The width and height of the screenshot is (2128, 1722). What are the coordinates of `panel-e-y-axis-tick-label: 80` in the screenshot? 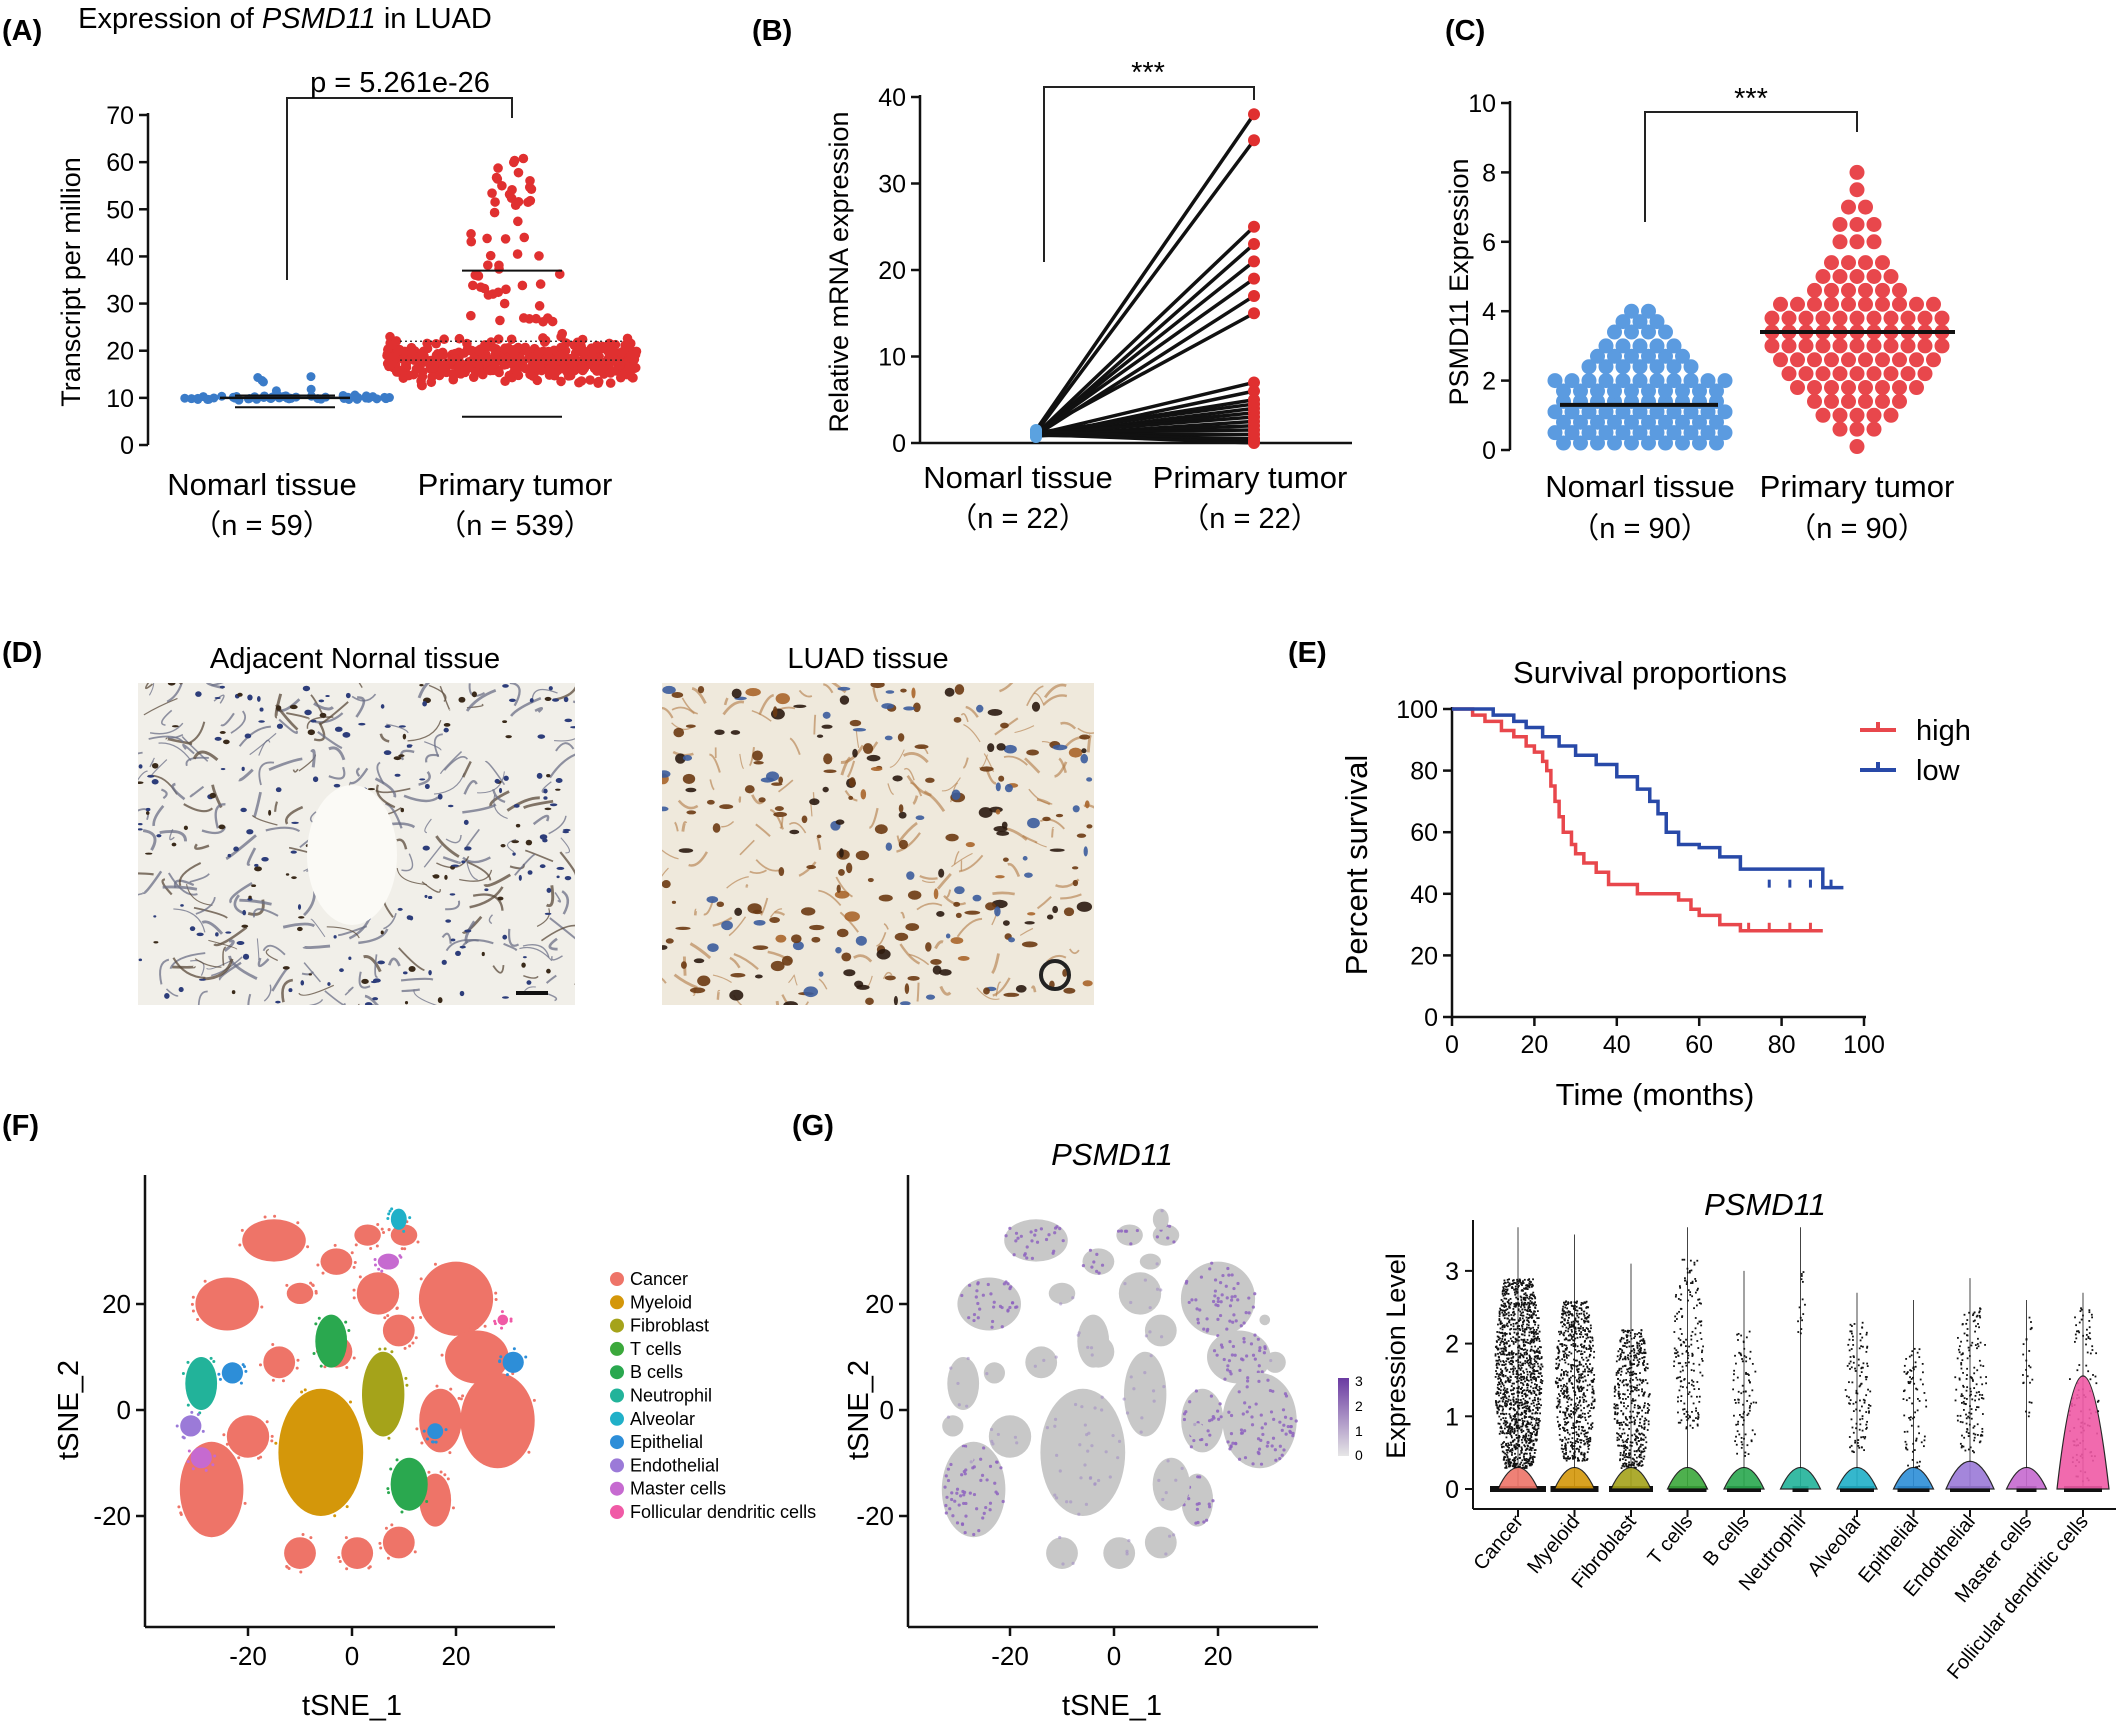 It's located at (1424, 772).